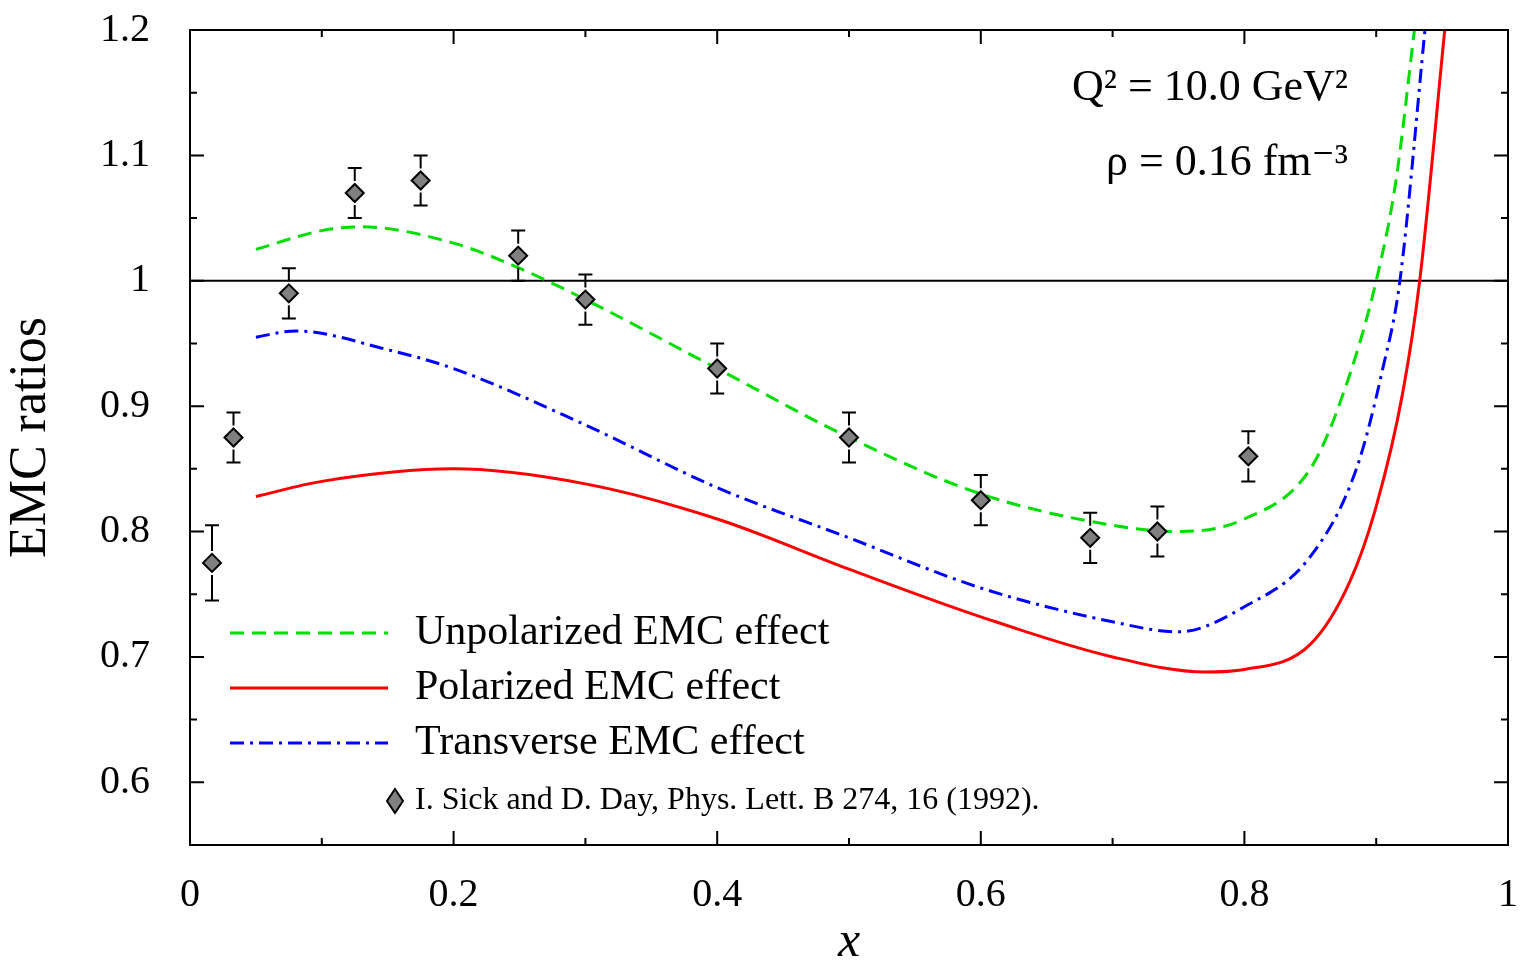 The image size is (1528, 973). I want to click on x-tick-label: 0, so click(190, 892).